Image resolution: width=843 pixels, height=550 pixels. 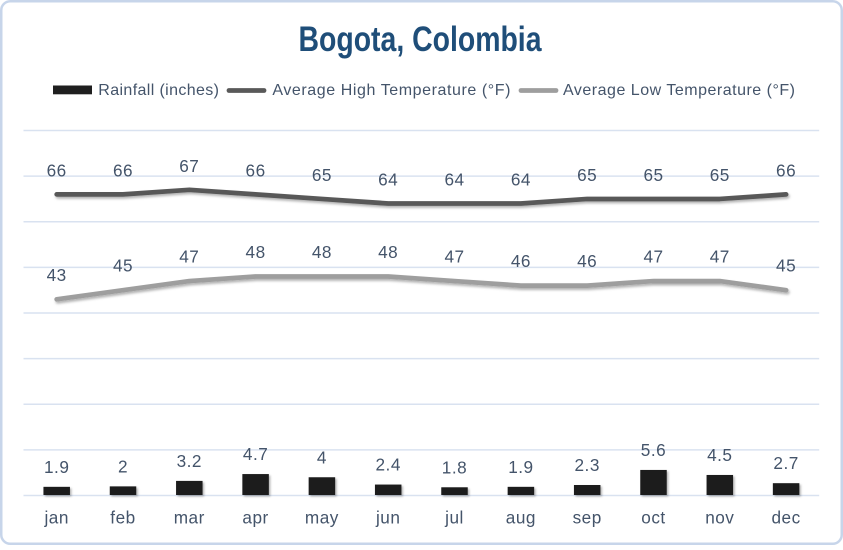 I want to click on svg-text: 43, so click(x=57, y=275).